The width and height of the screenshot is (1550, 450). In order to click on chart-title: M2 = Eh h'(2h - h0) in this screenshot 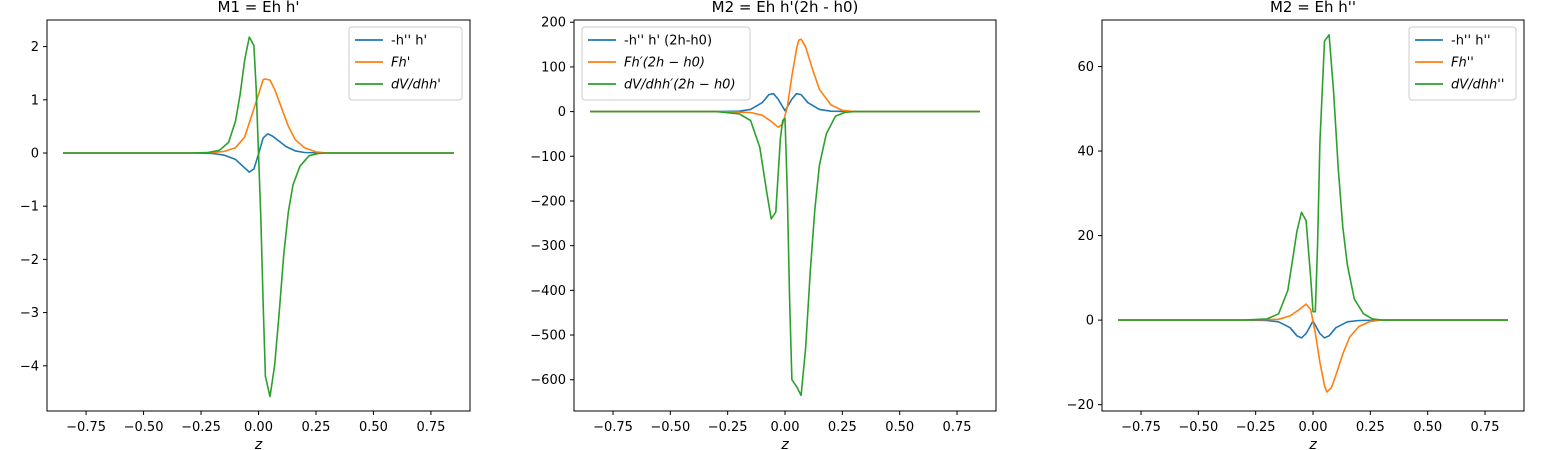, I will do `click(785, 8)`.